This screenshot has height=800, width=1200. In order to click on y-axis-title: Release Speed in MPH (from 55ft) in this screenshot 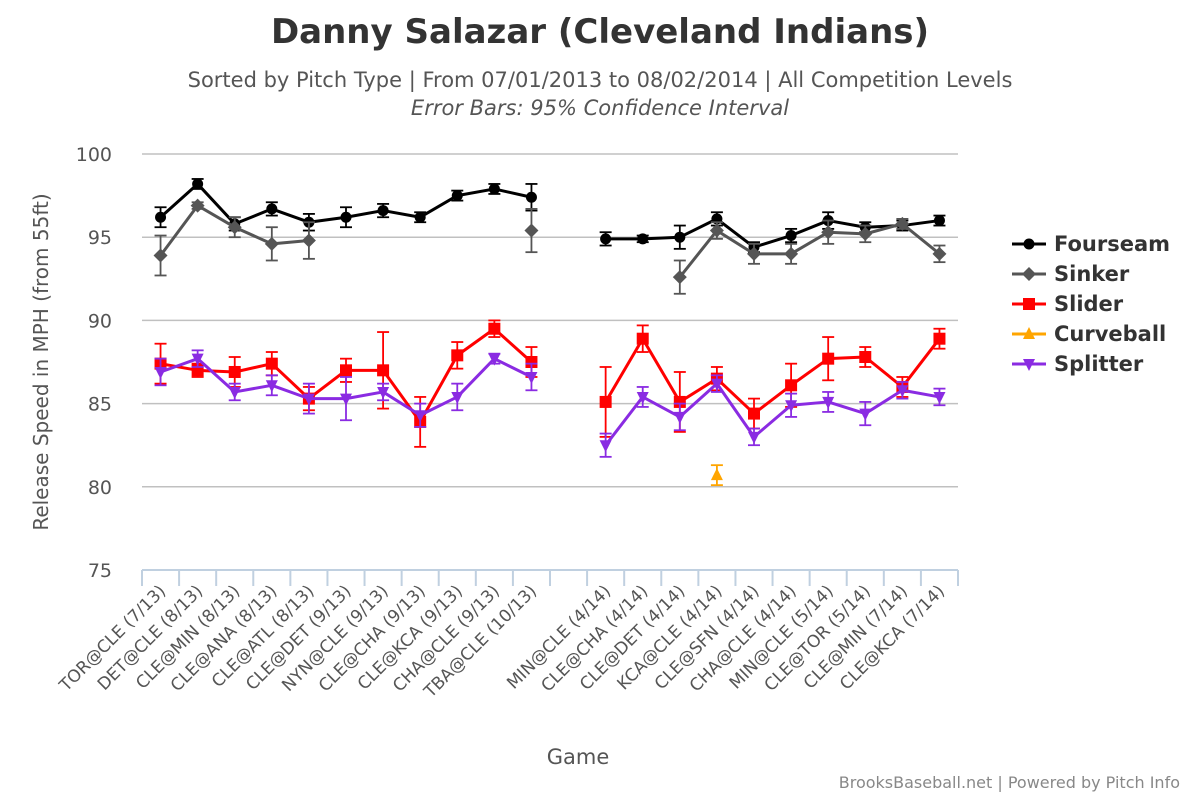, I will do `click(41, 361)`.